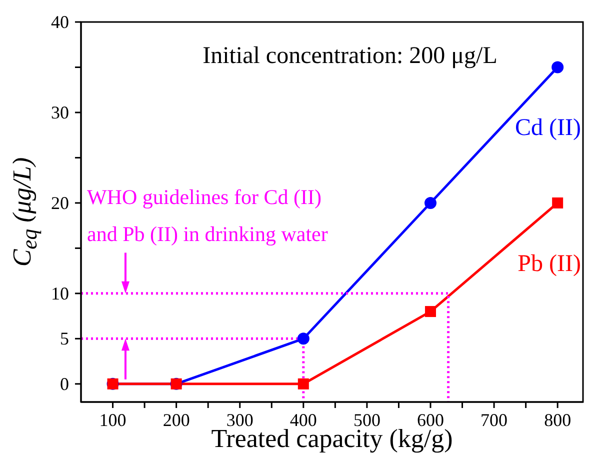 This screenshot has height=464, width=590. Describe the element at coordinates (60, 202) in the screenshot. I see `y-tick-label: 20` at that location.